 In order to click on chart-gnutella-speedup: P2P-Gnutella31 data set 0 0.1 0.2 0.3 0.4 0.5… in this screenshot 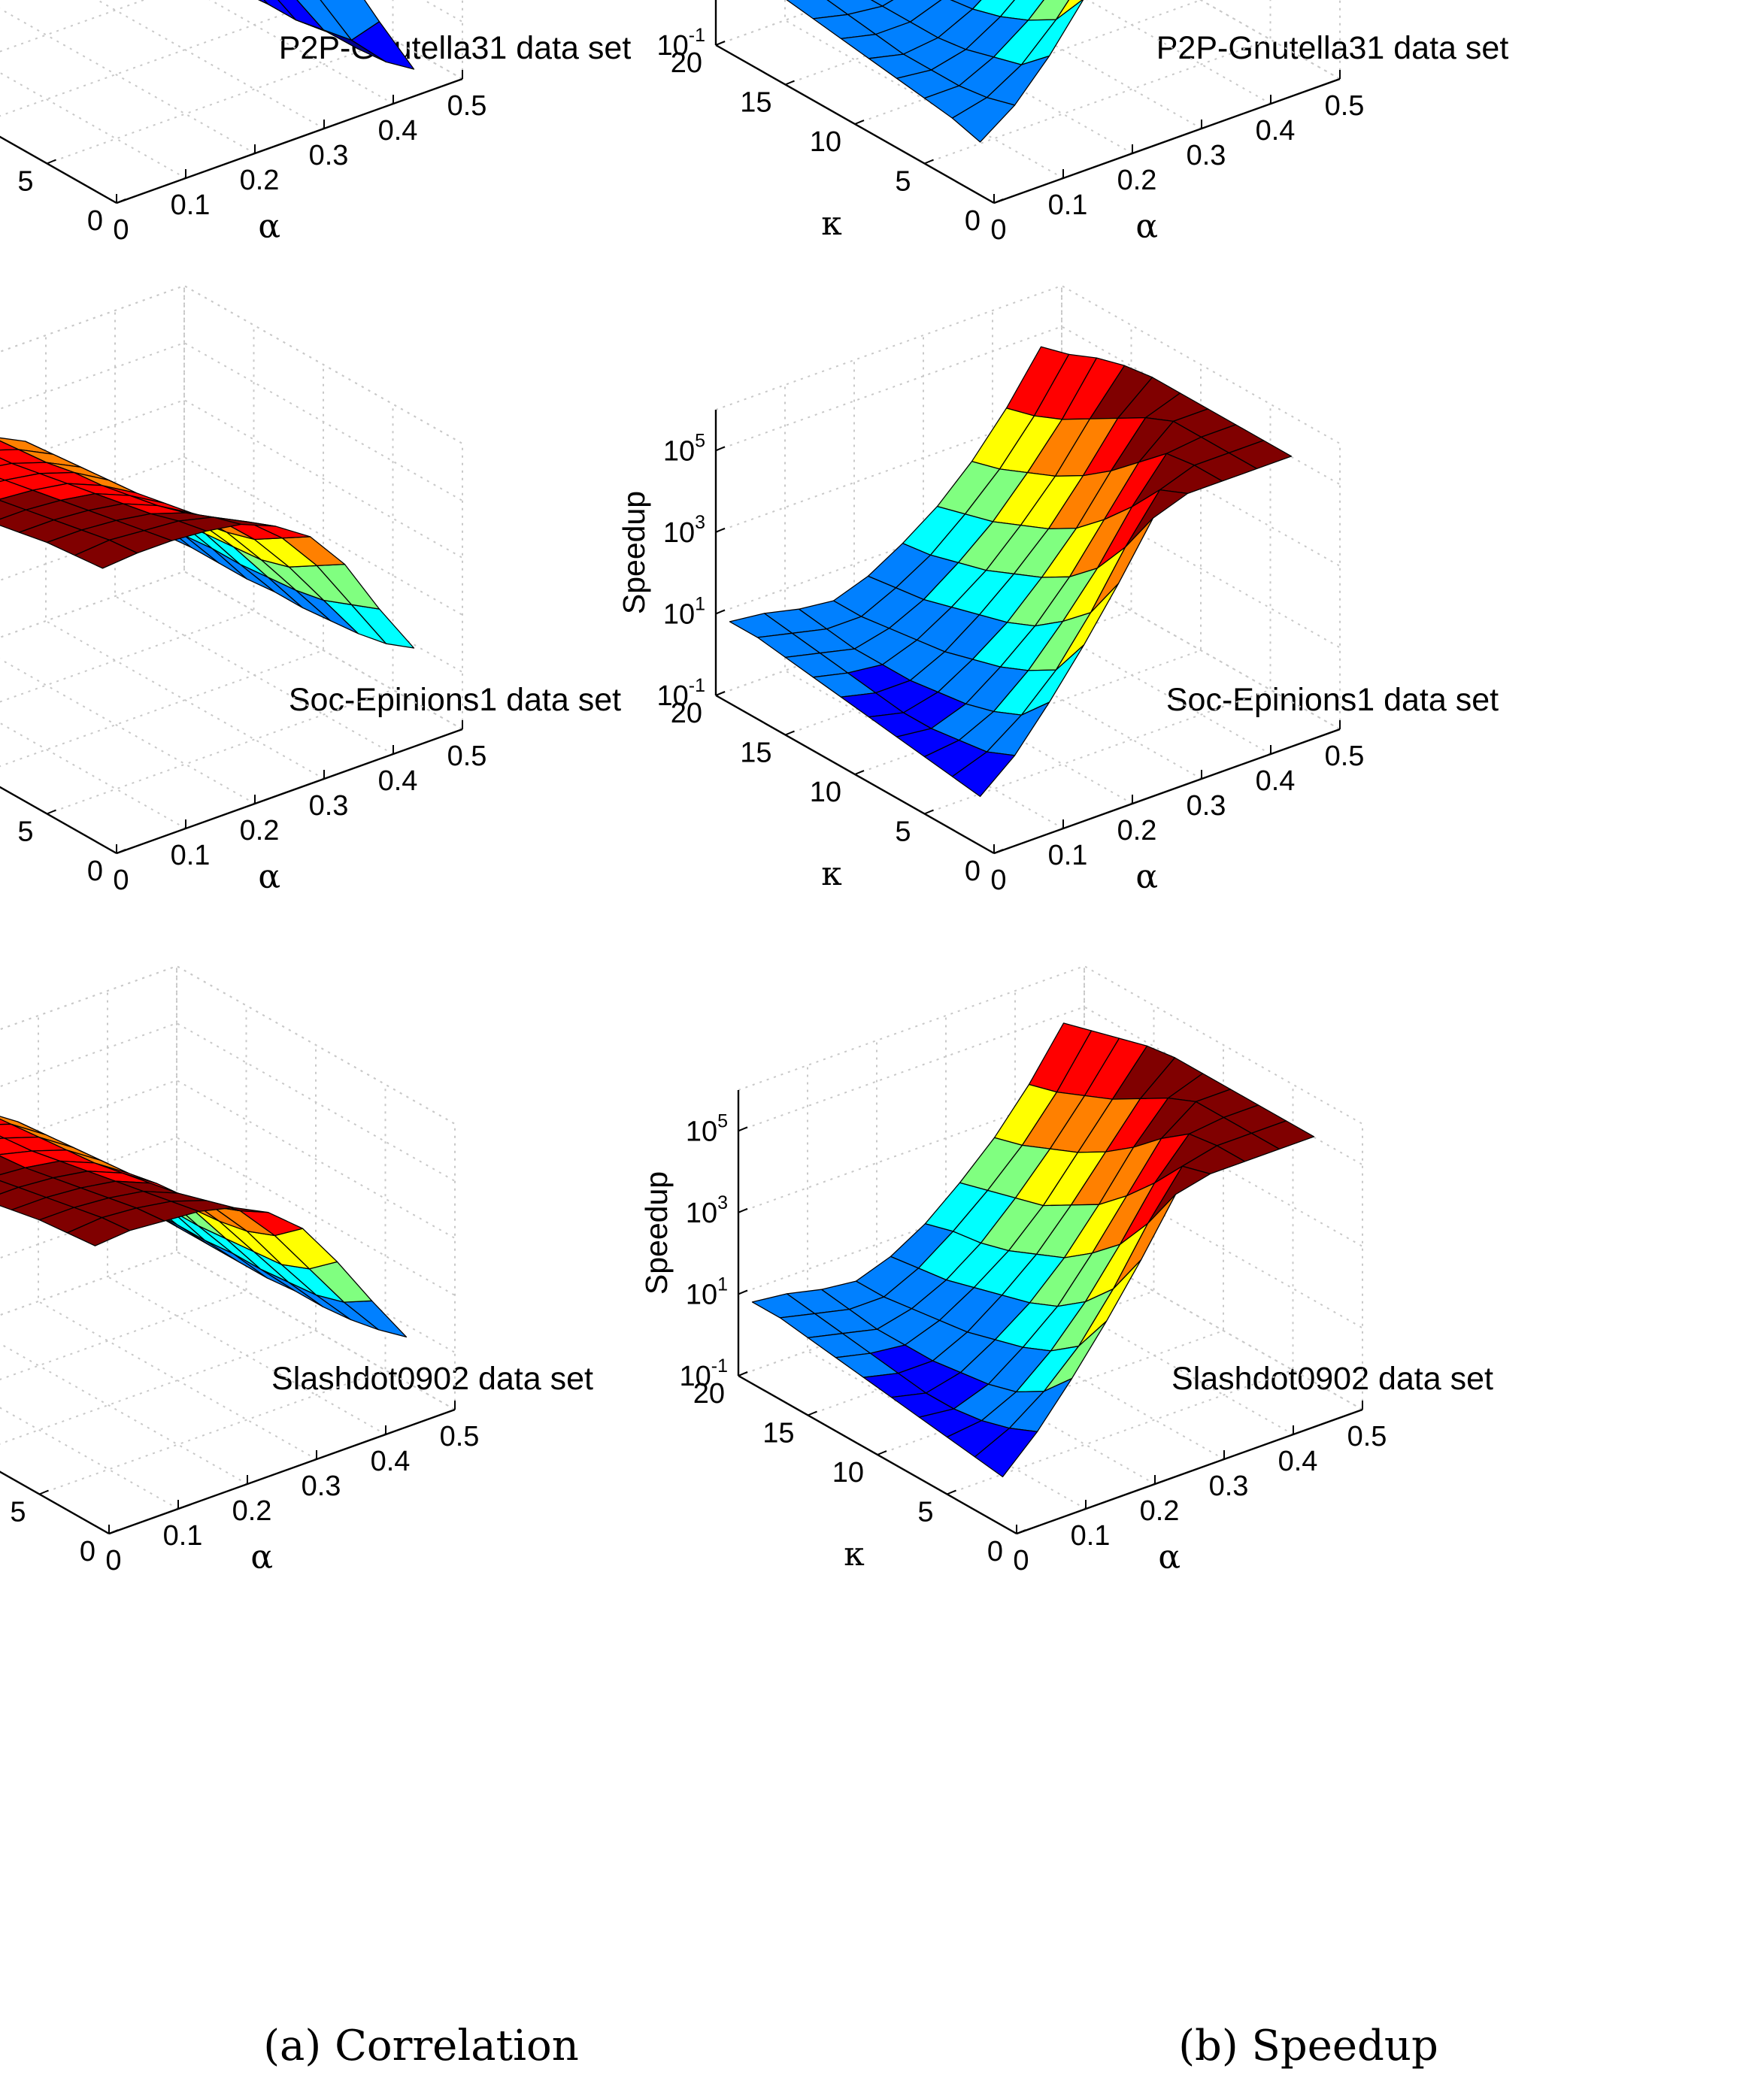, I will do `click(1082, 123)`.